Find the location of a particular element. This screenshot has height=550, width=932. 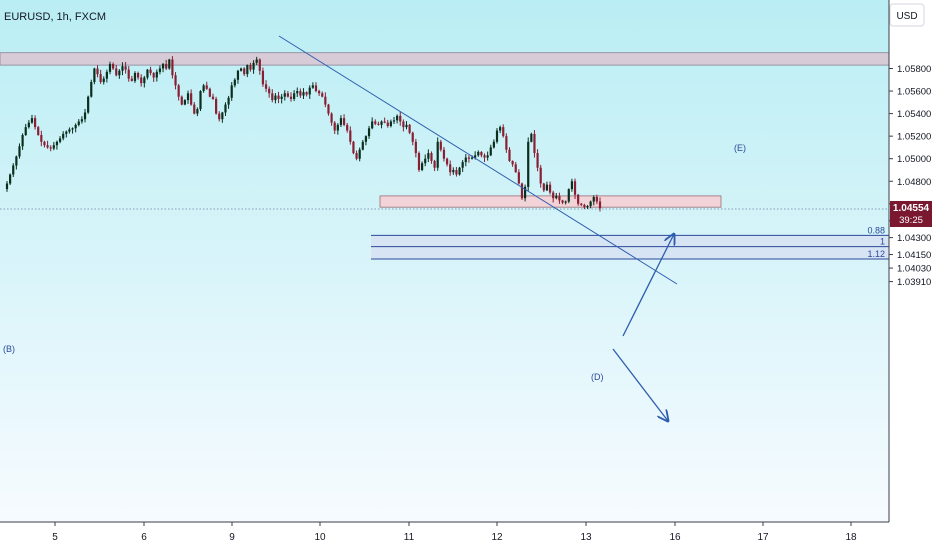

time-tick-label: 18 is located at coordinates (851, 537).